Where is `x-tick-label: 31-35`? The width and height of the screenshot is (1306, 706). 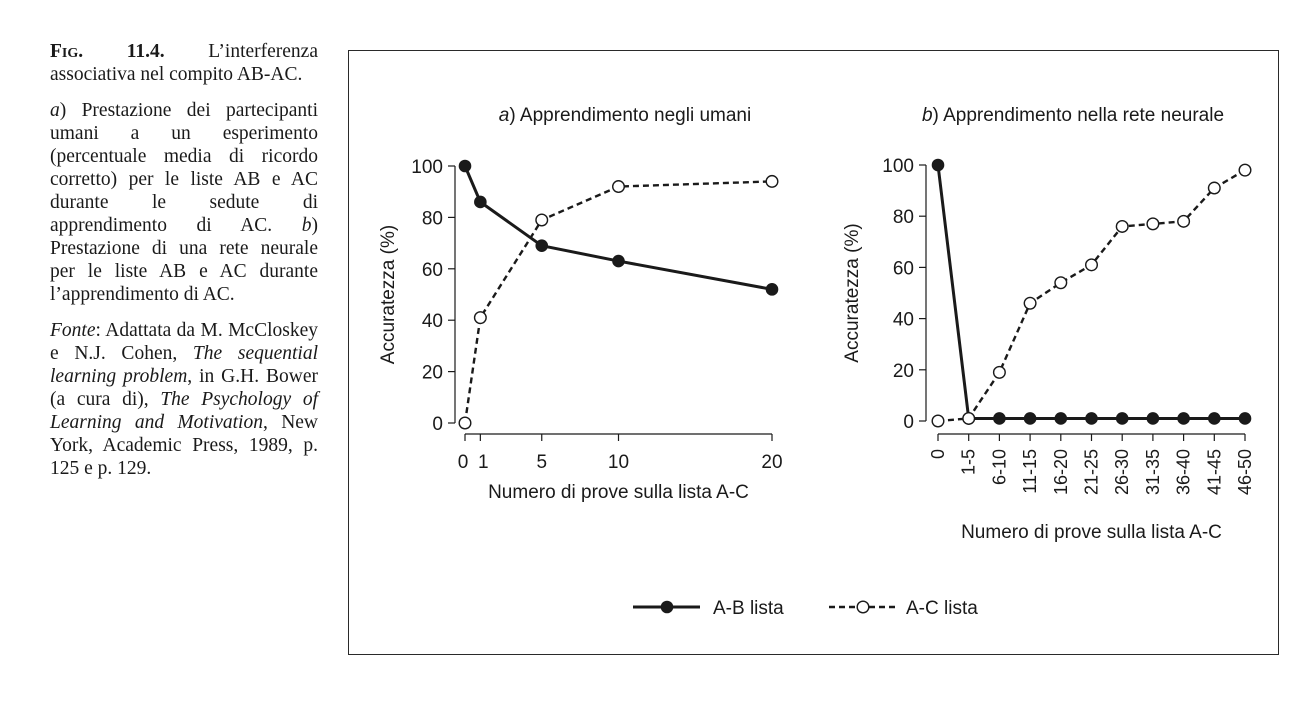 x-tick-label: 31-35 is located at coordinates (1153, 472).